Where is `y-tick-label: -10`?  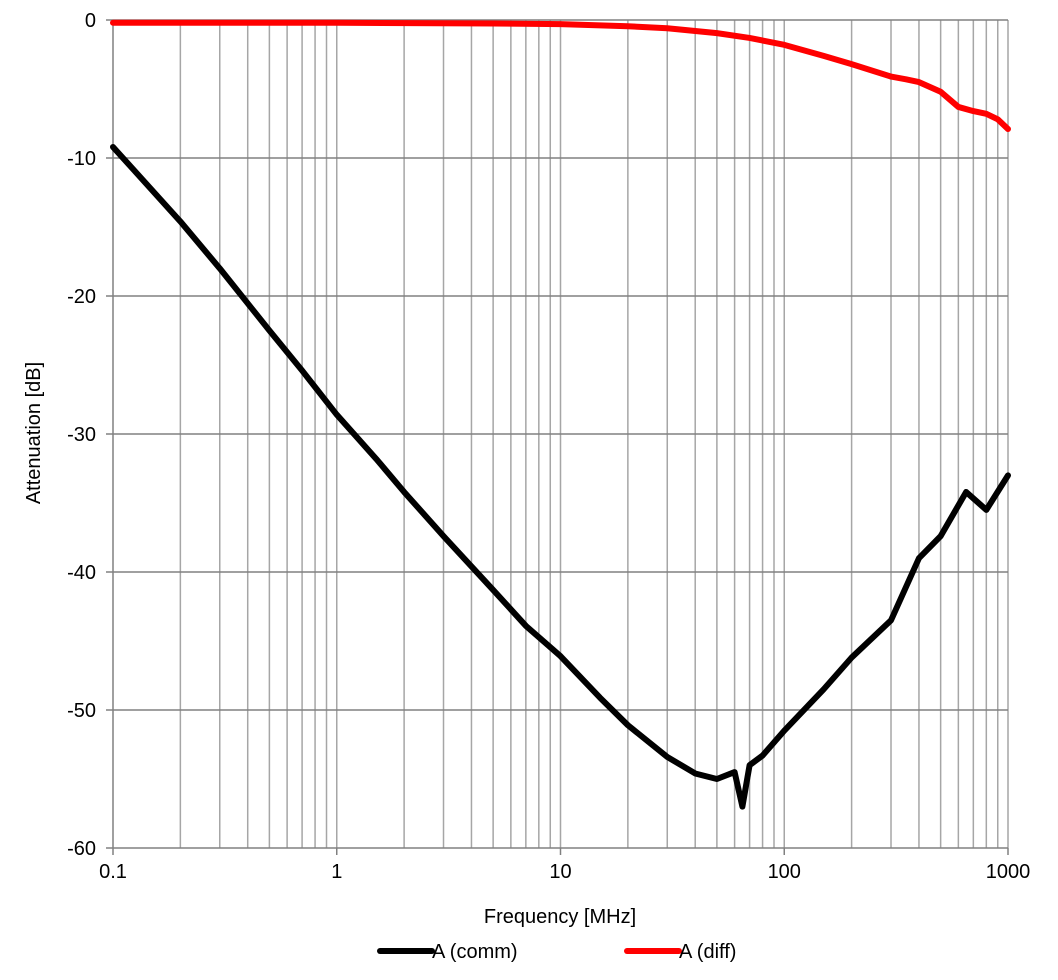
y-tick-label: -10 is located at coordinates (81, 159).